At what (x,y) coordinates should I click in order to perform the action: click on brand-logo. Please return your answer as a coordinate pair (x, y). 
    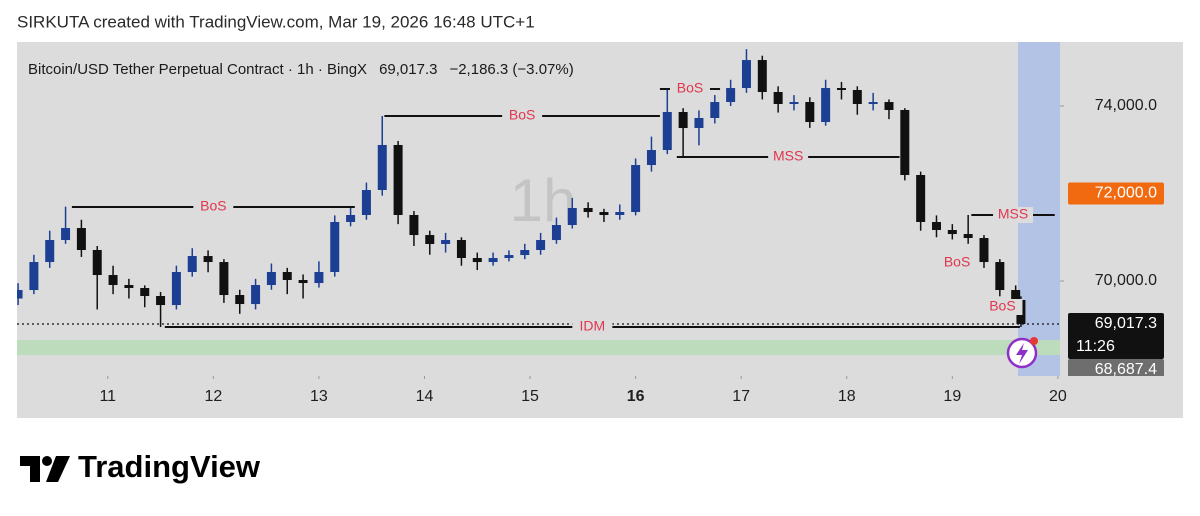
    Looking at the image, I should click on (45, 469).